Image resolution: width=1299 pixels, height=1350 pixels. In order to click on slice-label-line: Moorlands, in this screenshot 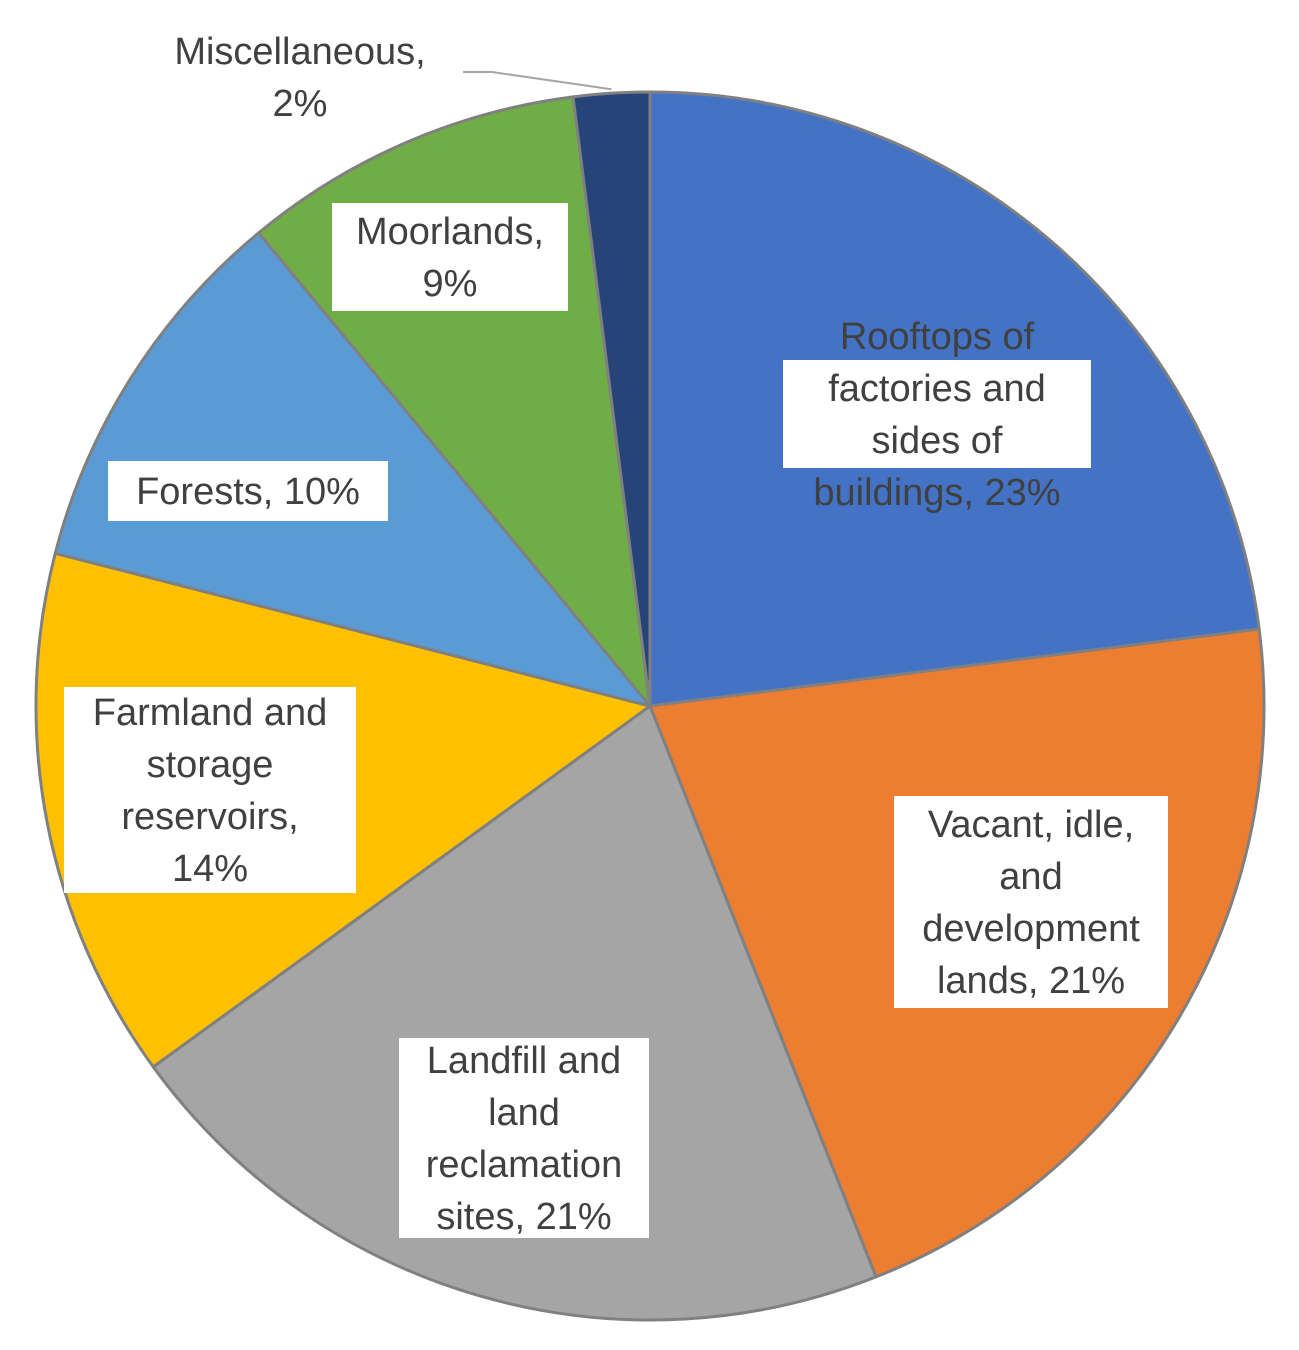, I will do `click(450, 232)`.